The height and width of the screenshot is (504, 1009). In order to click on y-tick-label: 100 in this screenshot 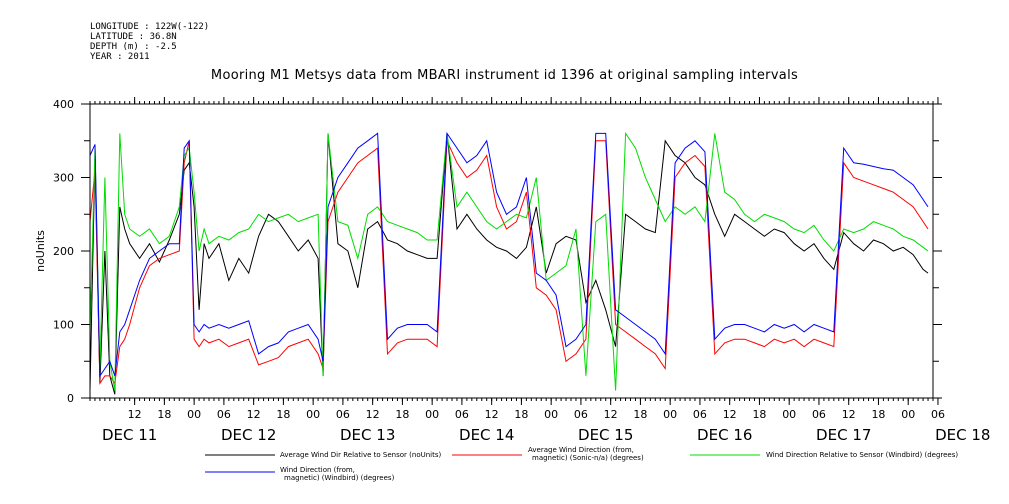, I will do `click(63, 325)`.